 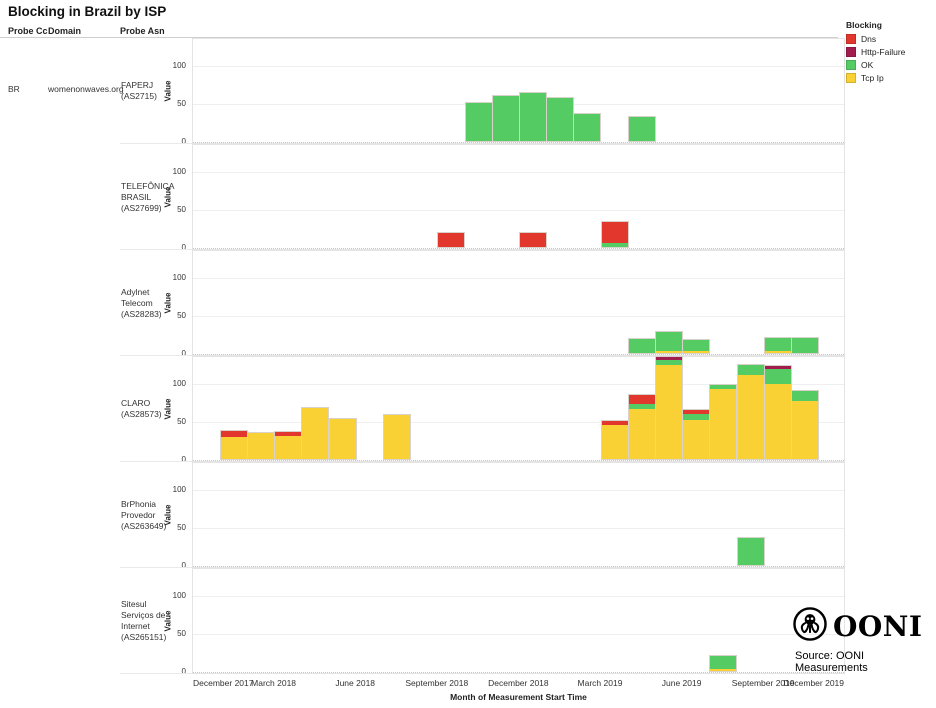 I want to click on zero-baseline, so click(x=518, y=354).